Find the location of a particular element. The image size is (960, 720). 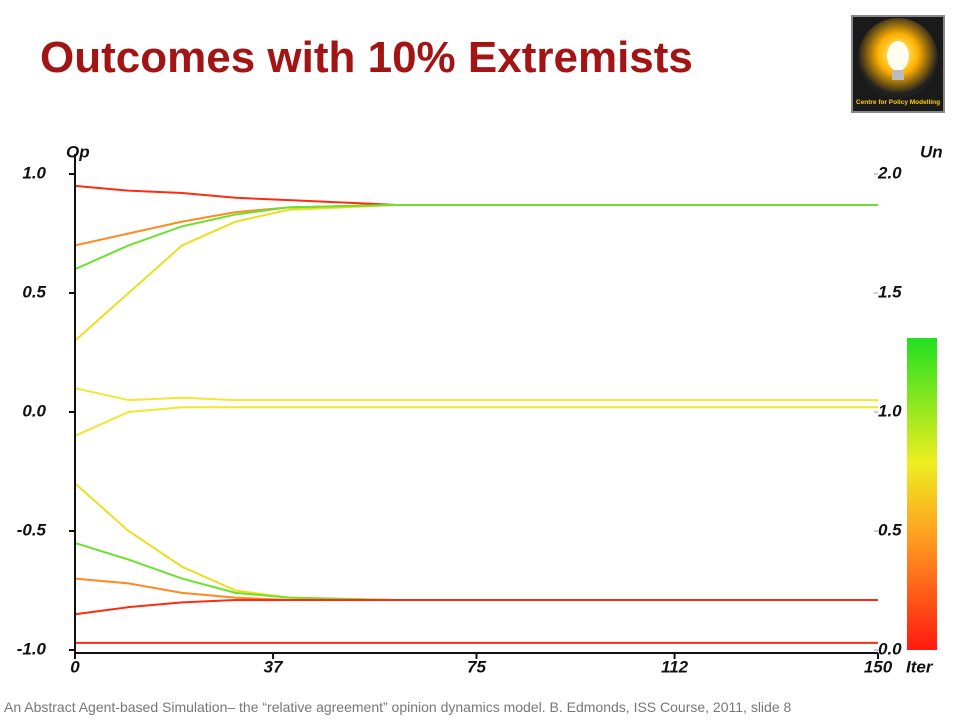

y2-tick-label: 1.5 is located at coordinates (890, 291).